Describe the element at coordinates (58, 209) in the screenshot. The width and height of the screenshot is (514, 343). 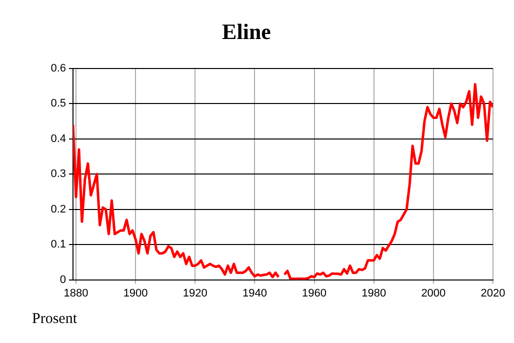
I see `y-tick-label: 0.2` at that location.